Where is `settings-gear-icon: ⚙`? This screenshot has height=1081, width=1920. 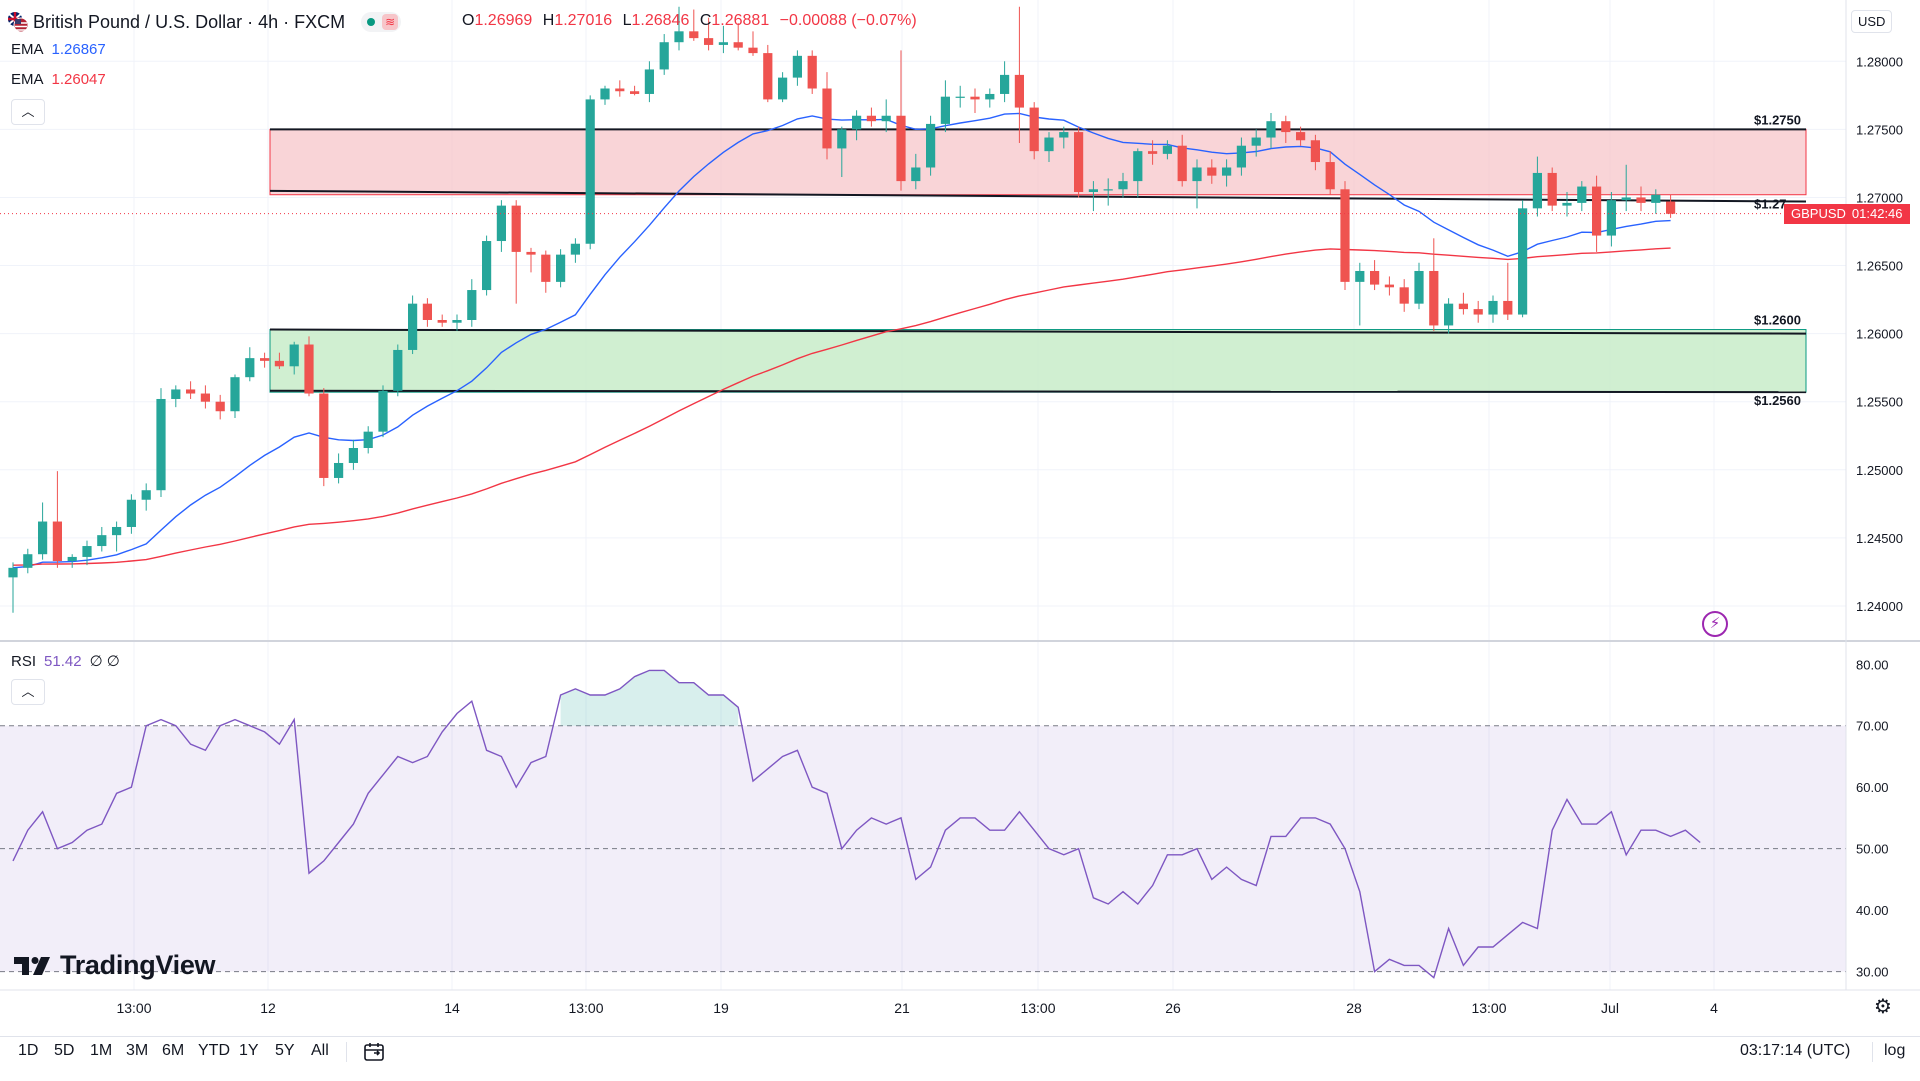 settings-gear-icon: ⚙ is located at coordinates (1883, 1007).